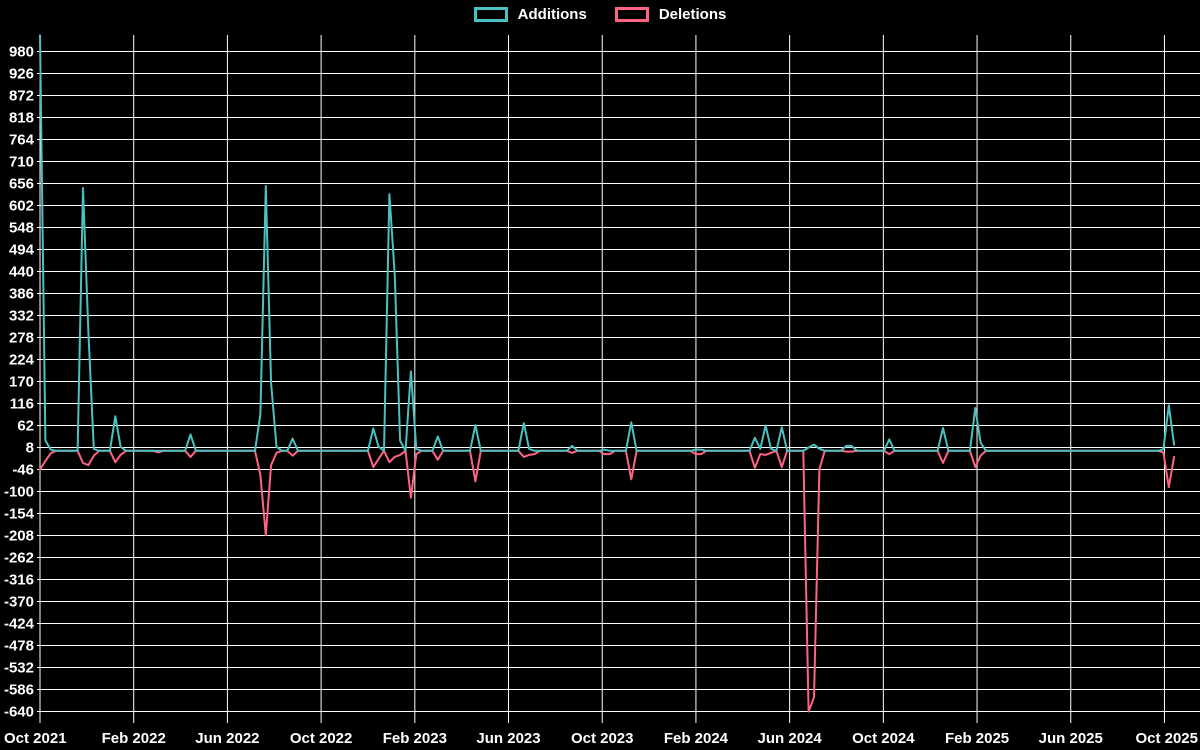 This screenshot has height=750, width=1200. I want to click on additions-legend-label: Additions, so click(552, 14).